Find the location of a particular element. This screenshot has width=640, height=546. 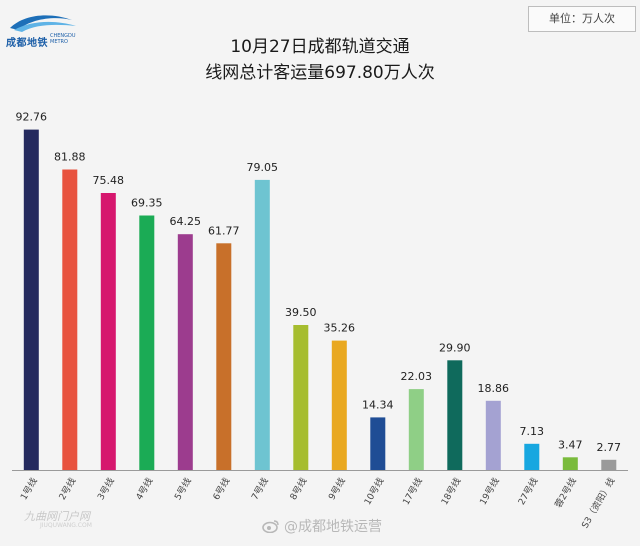

category-label-13: 19号线 is located at coordinates (489, 492).